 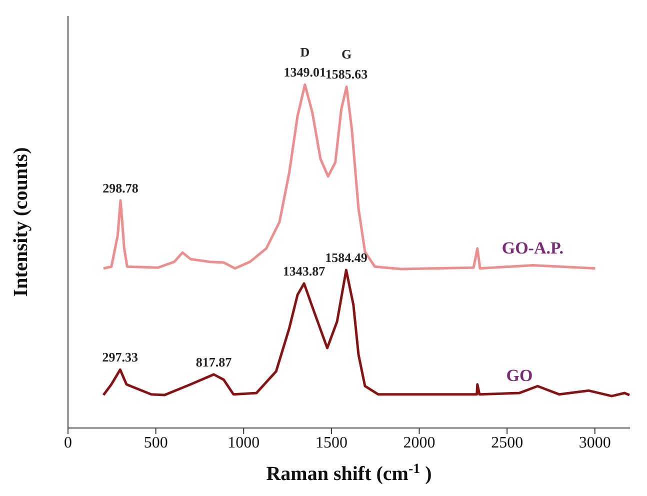 I want to click on x-tick-label: 3000, so click(x=594, y=443).